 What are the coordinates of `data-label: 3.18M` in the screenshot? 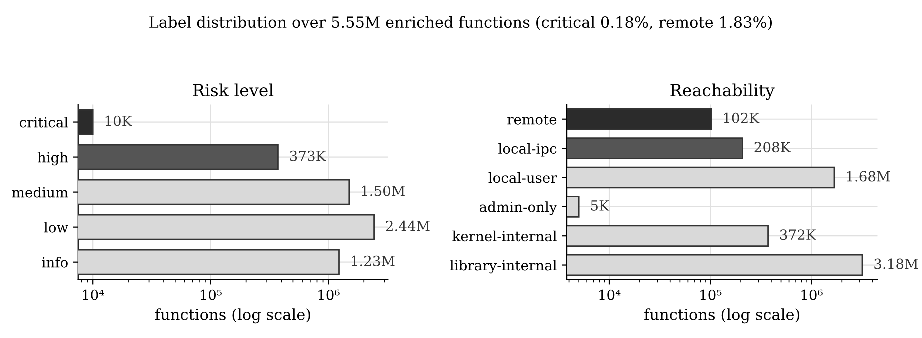 It's located at (896, 264).